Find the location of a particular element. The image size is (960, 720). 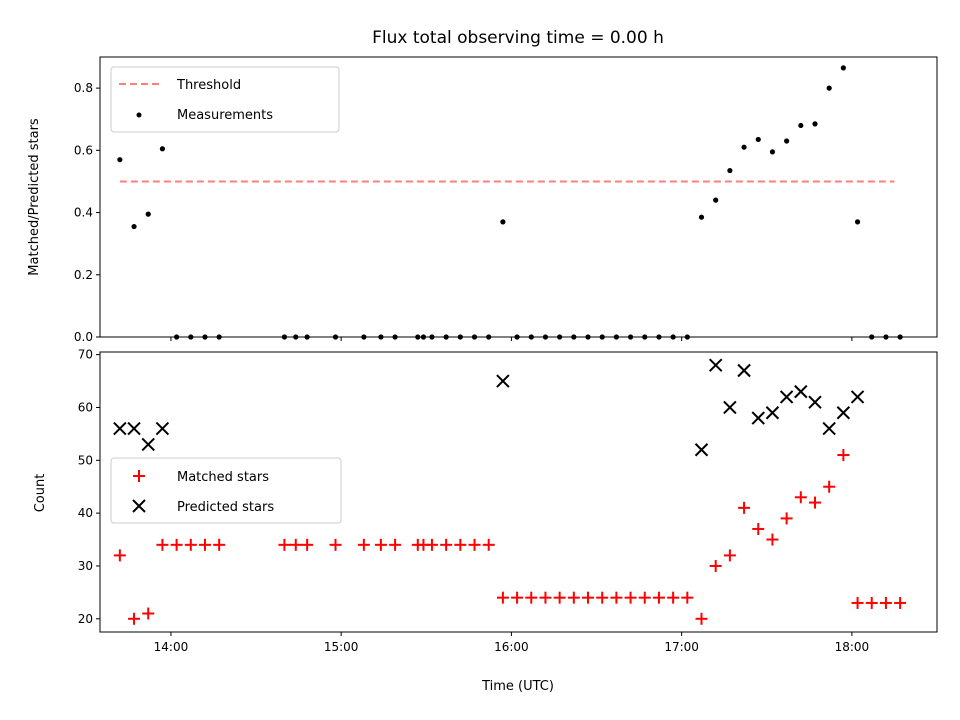

count-x-tick-label: 16:00 is located at coordinates (511, 647).